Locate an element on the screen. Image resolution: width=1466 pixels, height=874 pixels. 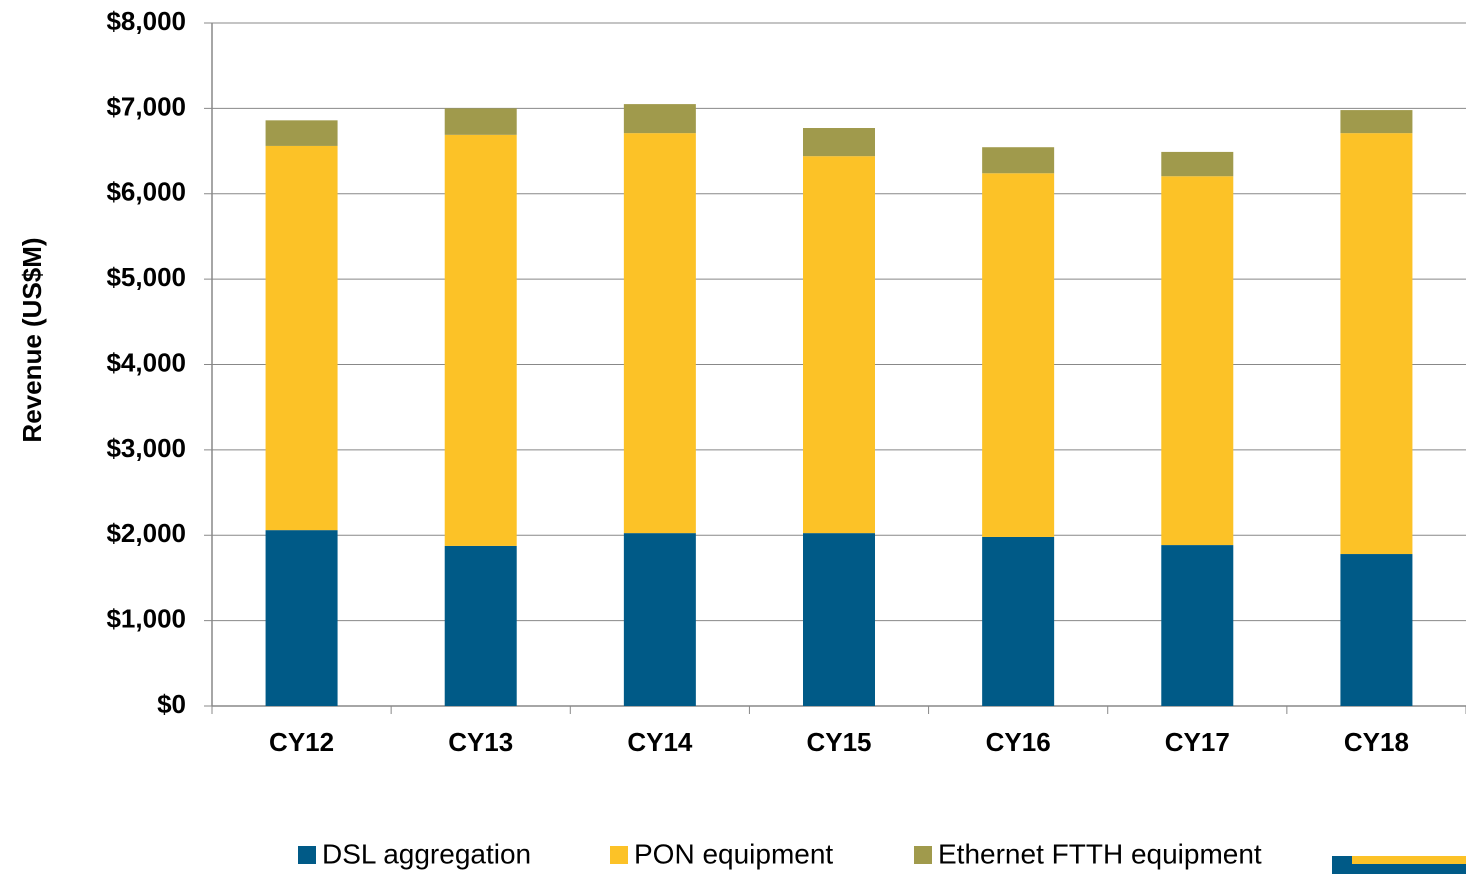
x-tick-label: CY14 is located at coordinates (660, 742).